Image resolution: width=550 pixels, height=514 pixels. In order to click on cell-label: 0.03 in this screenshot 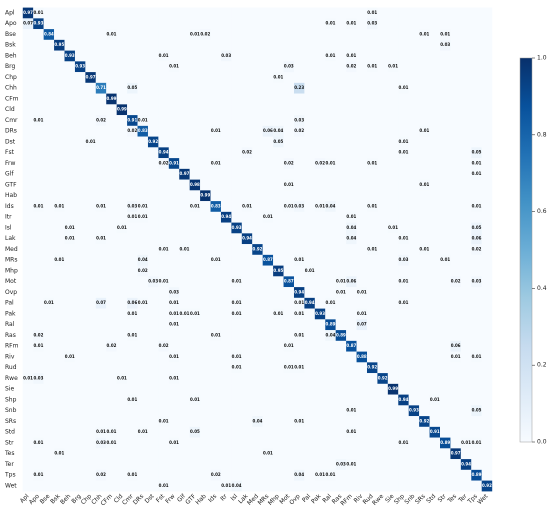, I will do `click(404, 259)`.